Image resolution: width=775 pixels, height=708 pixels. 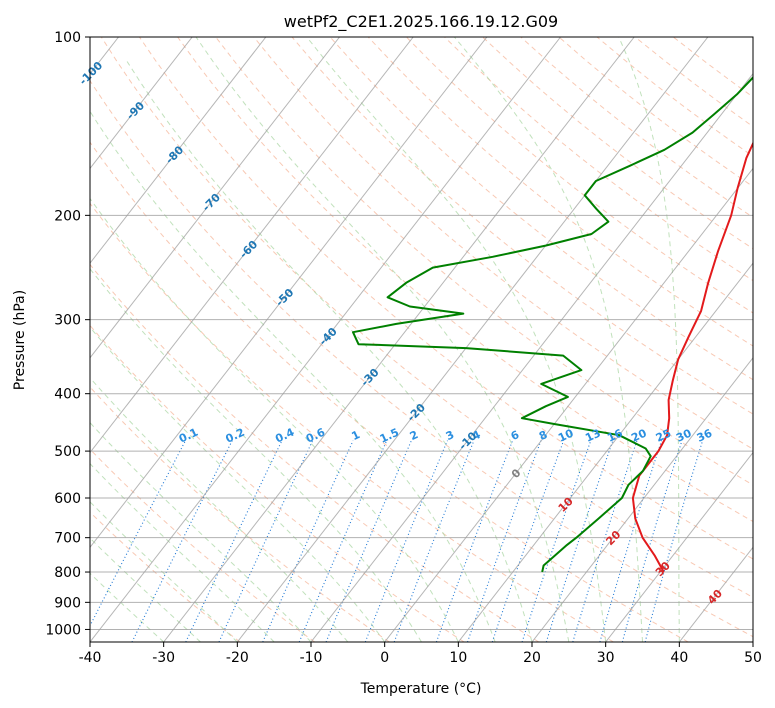 What do you see at coordinates (566, 435) in the screenshot?
I see `mixing-ratio-label: 10` at bounding box center [566, 435].